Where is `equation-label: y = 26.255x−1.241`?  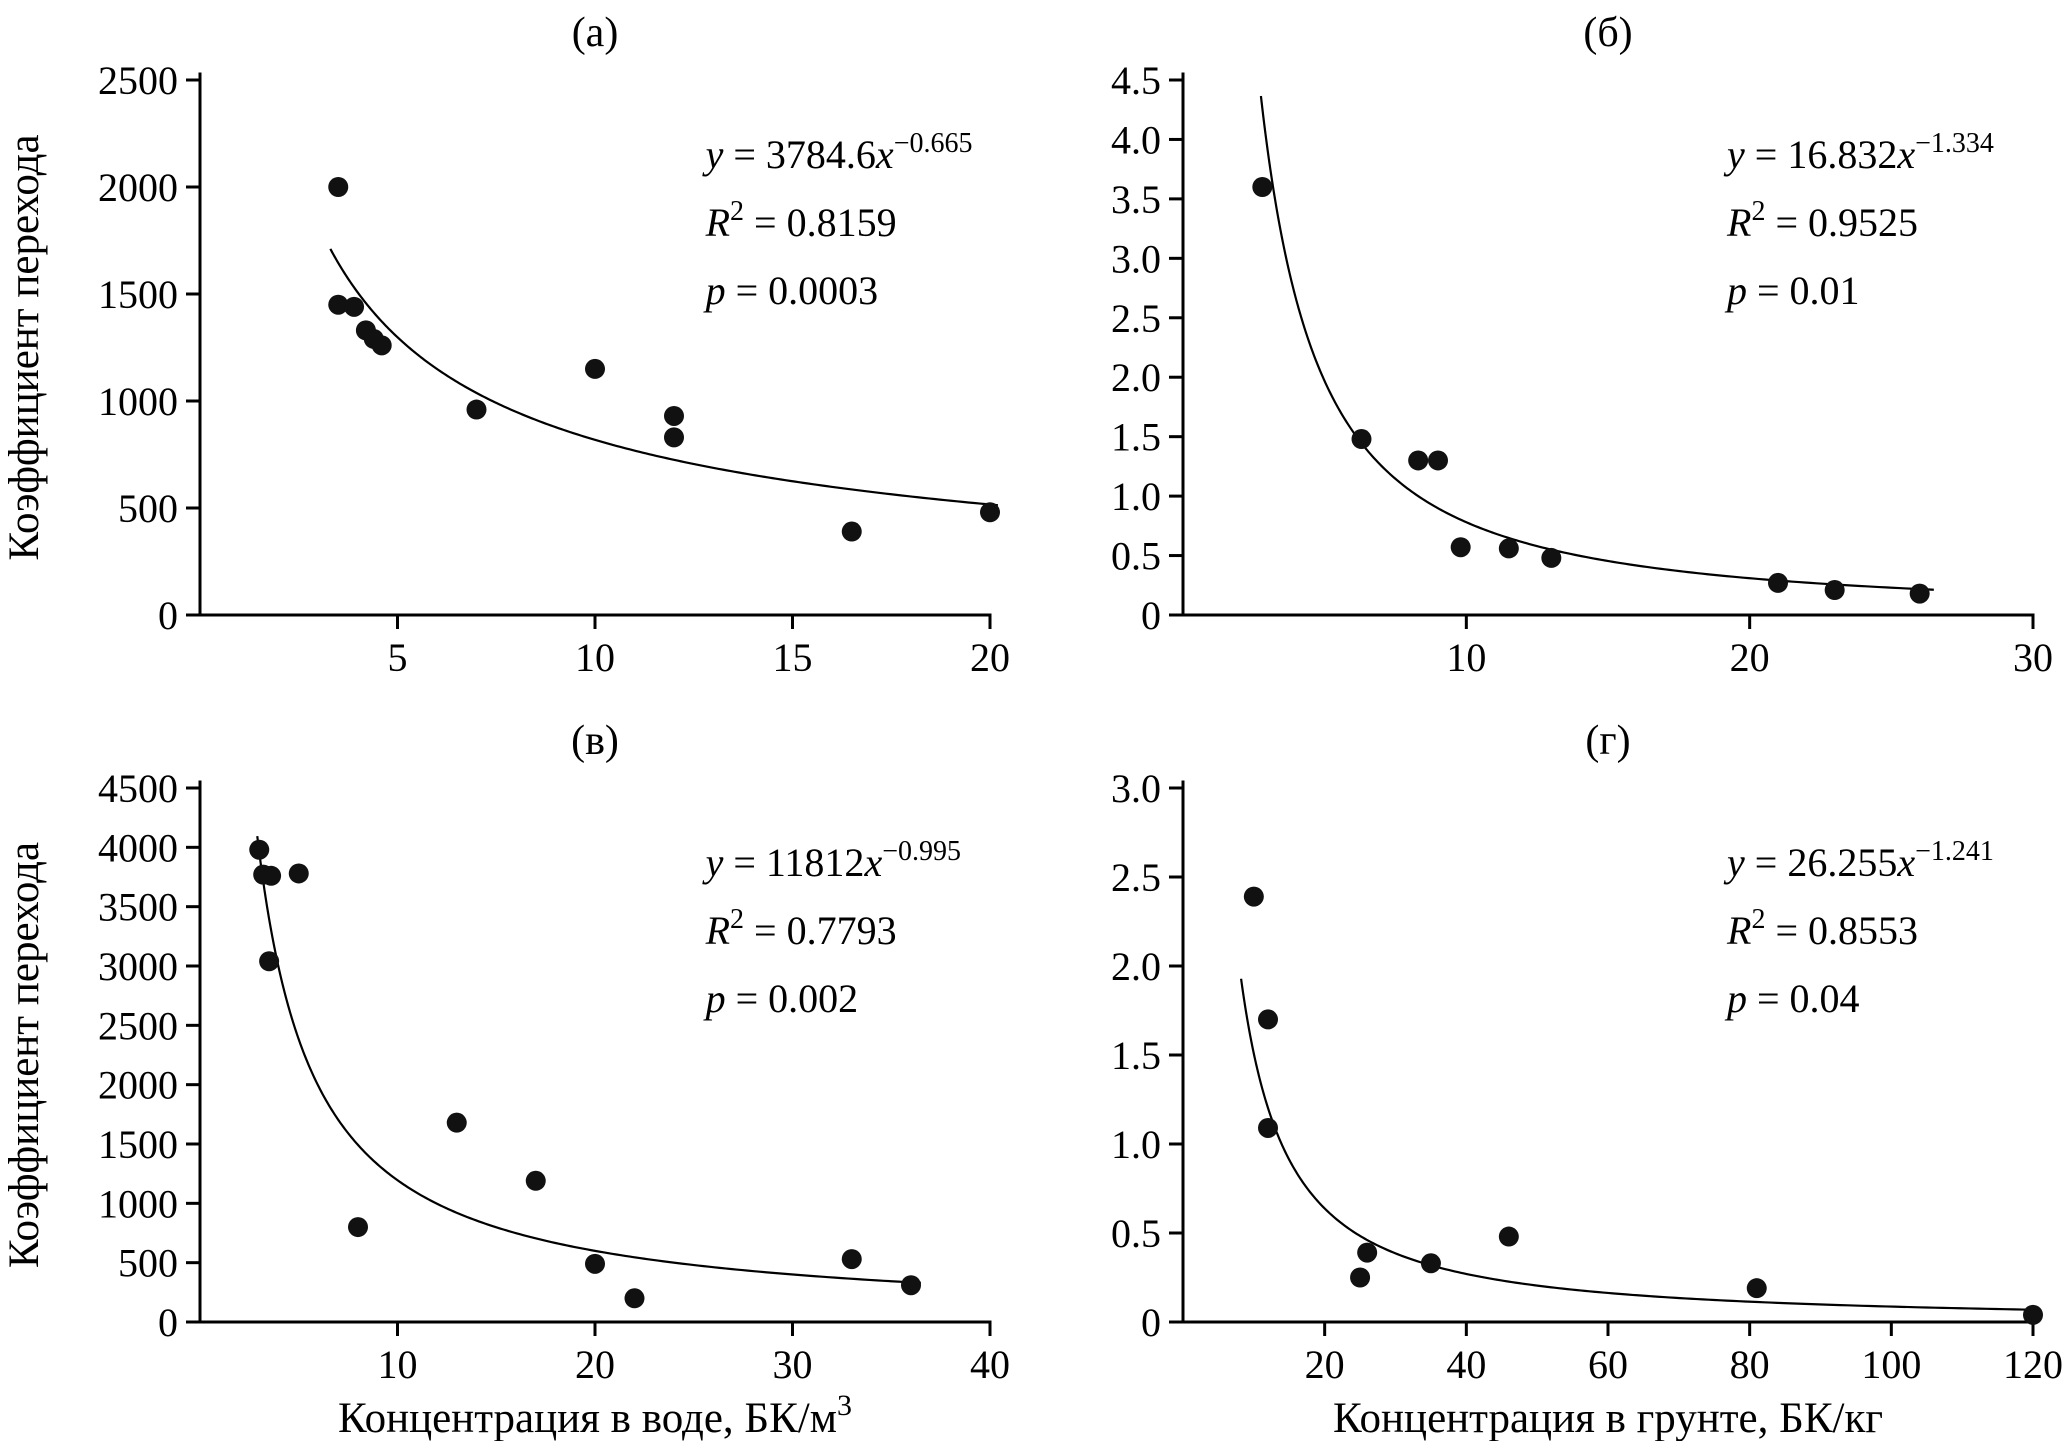
equation-label: y = 26.255x−1.241 is located at coordinates (1858, 860).